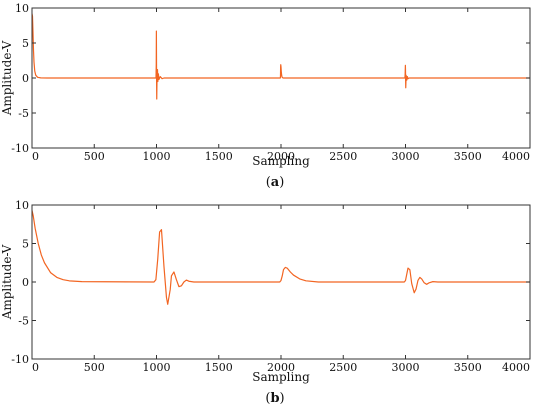 Image resolution: width=550 pixels, height=408 pixels. I want to click on panel-label-b: (b), so click(274, 398).